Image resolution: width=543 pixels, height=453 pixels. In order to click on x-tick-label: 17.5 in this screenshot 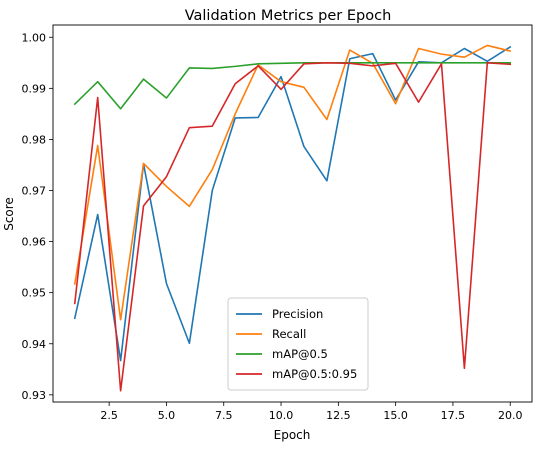, I will do `click(453, 415)`.